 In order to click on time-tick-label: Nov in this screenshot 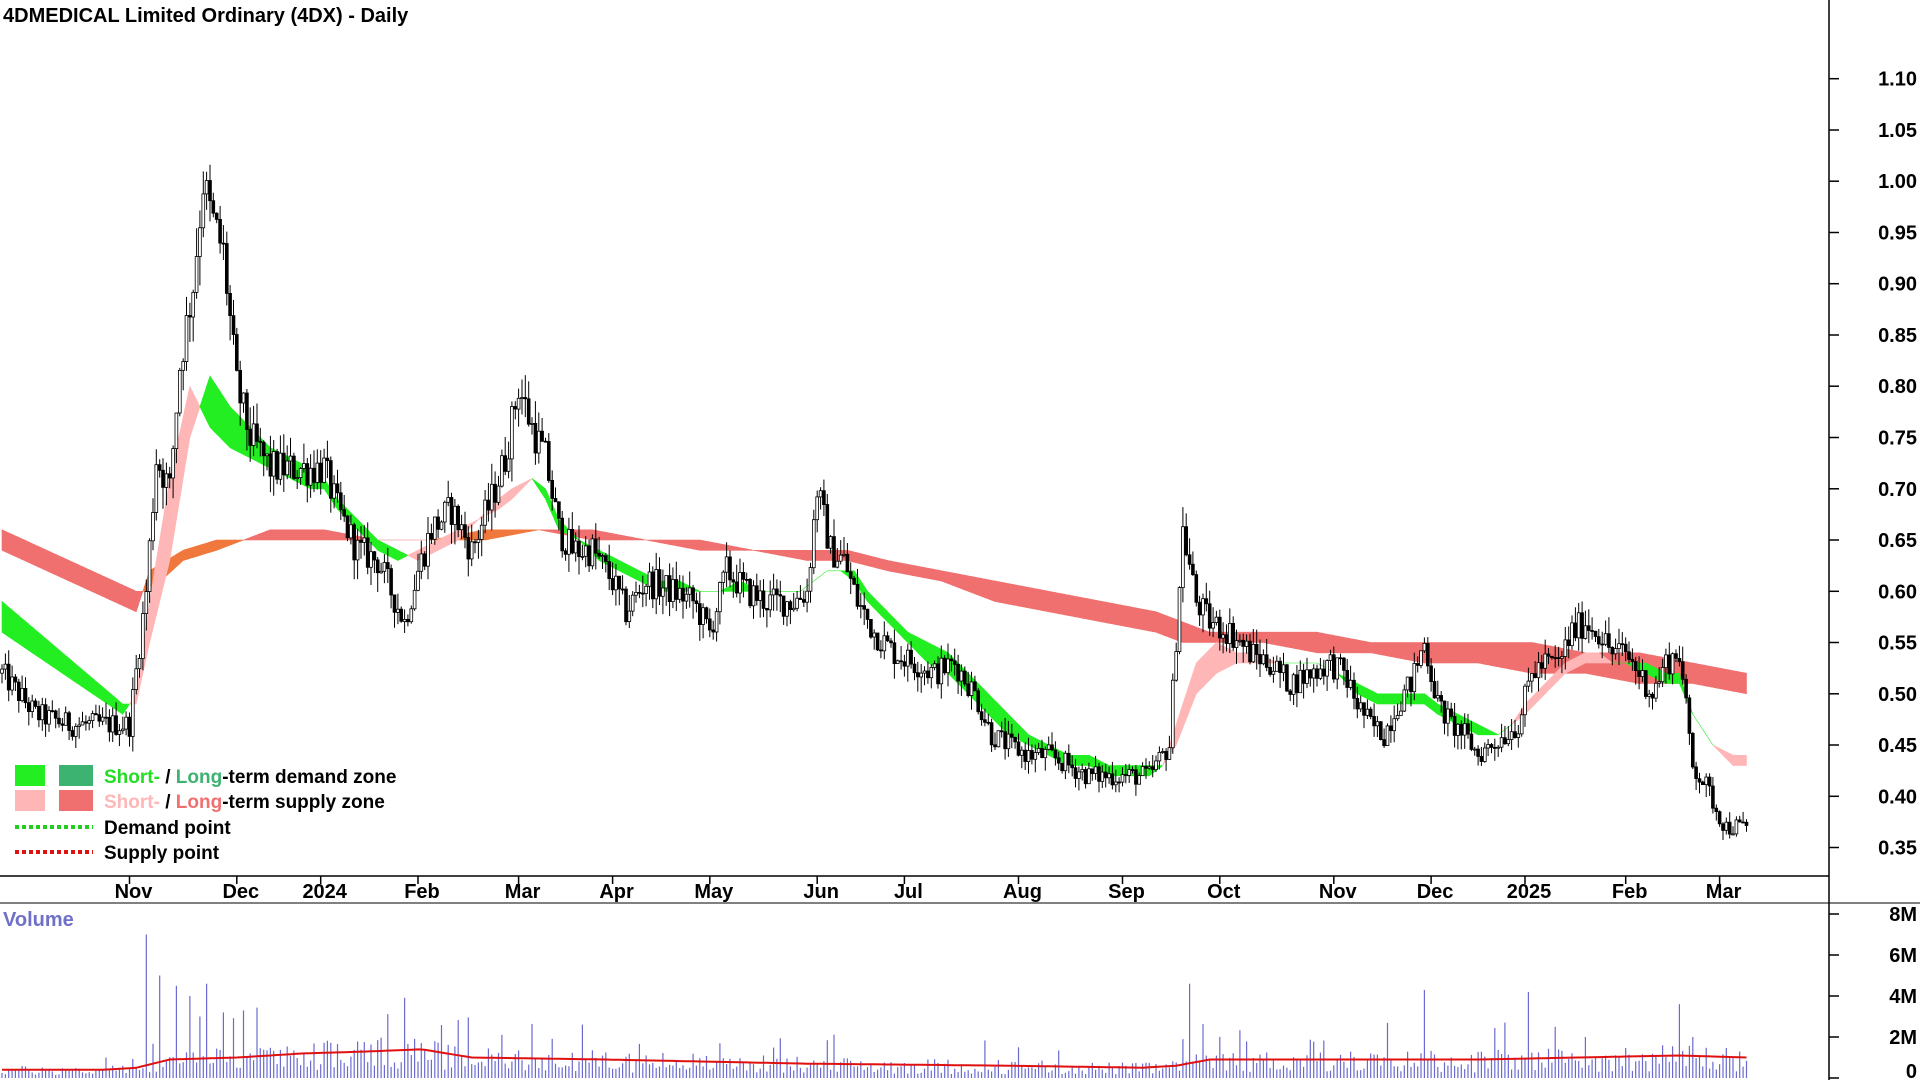, I will do `click(134, 892)`.